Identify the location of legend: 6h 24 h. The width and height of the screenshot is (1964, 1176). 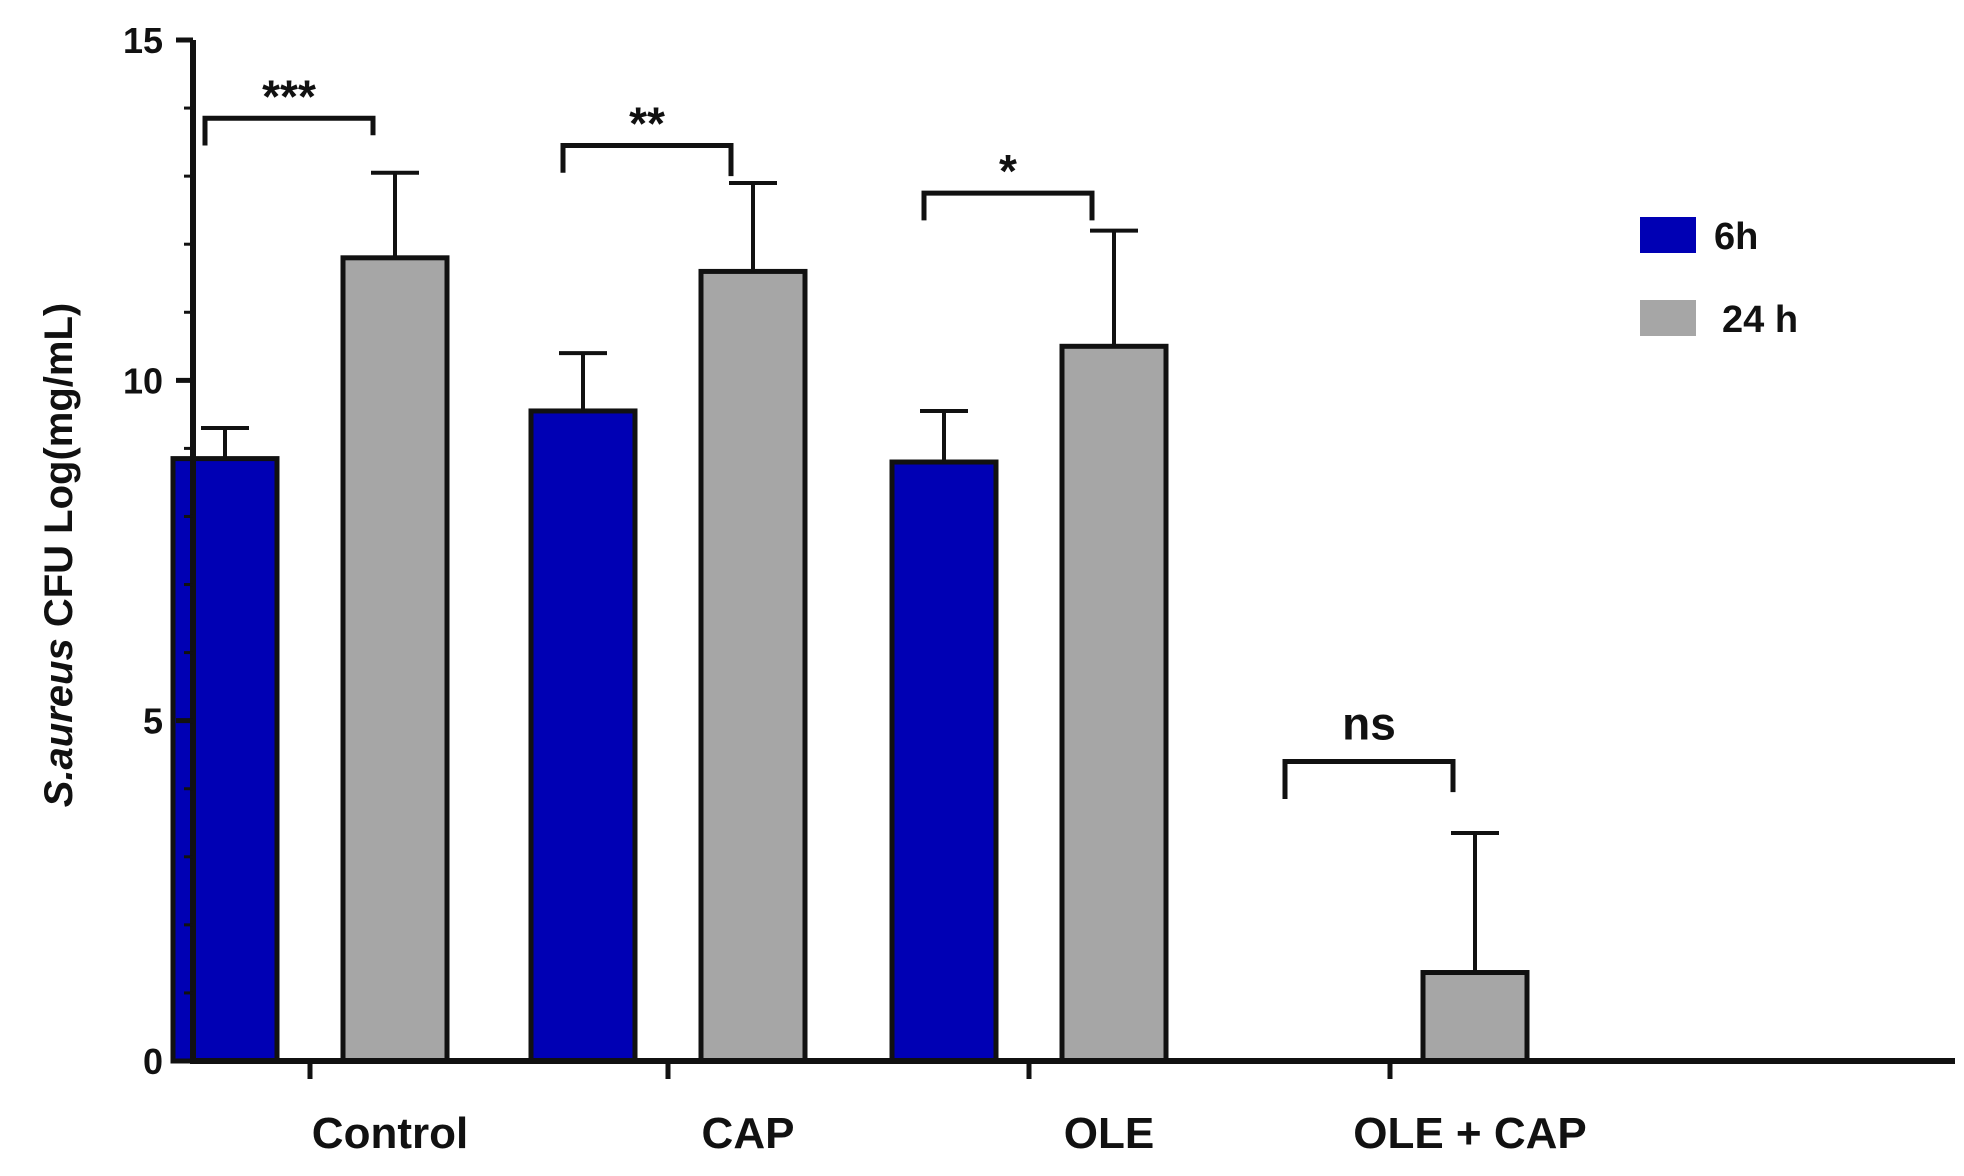
(1719, 278).